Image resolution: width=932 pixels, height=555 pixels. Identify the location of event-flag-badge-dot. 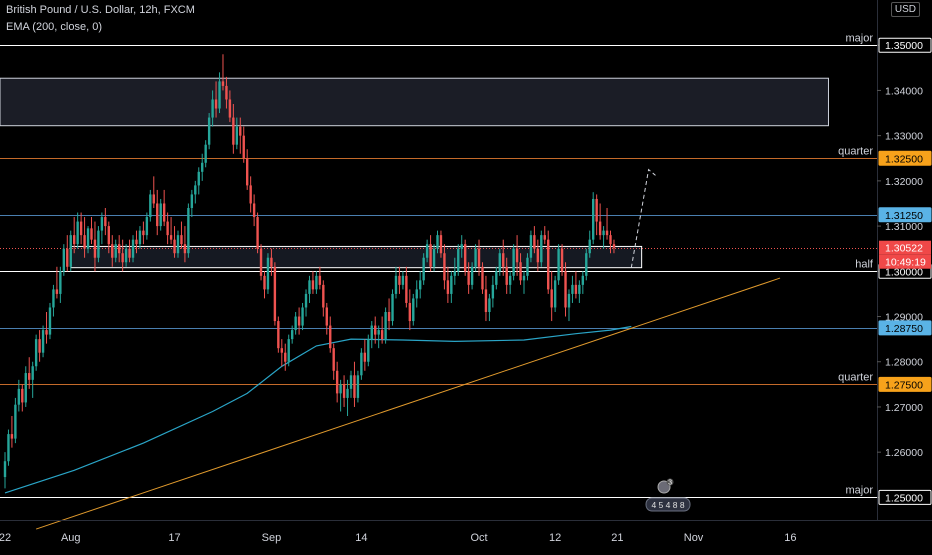
(670, 482).